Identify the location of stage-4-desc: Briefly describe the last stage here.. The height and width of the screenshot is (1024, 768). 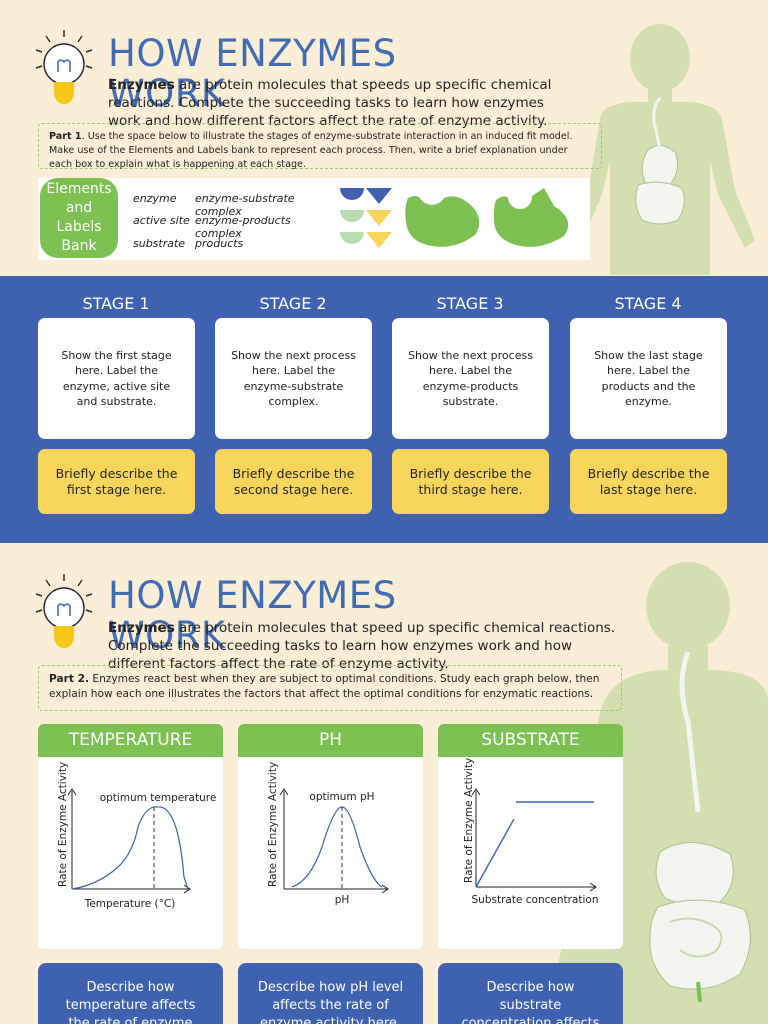
(648, 482).